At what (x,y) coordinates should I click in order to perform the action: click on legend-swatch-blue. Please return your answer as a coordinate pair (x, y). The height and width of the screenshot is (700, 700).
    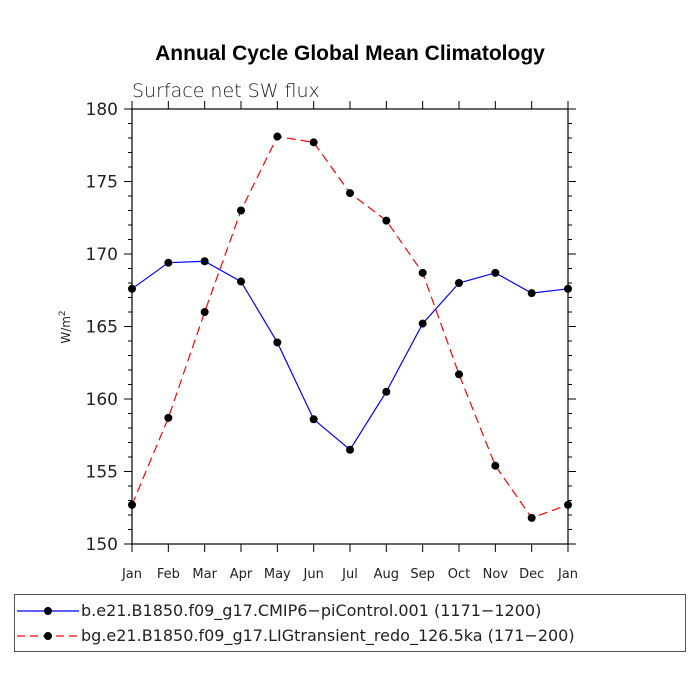
    Looking at the image, I should click on (48, 611).